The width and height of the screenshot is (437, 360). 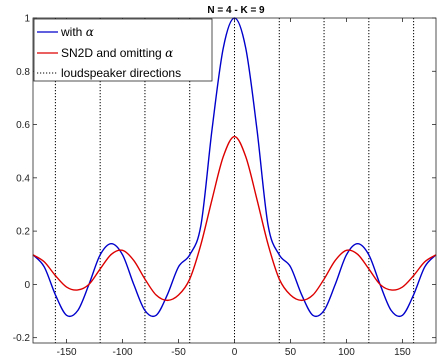 I want to click on x-tick-label-1: -100, so click(x=123, y=352).